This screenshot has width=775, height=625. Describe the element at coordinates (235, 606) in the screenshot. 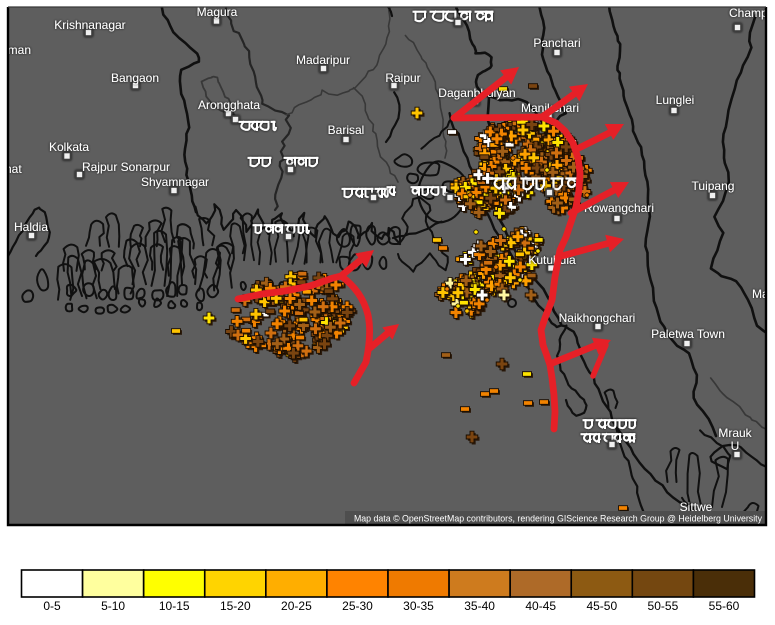

I see `svg-text: 15-20` at that location.